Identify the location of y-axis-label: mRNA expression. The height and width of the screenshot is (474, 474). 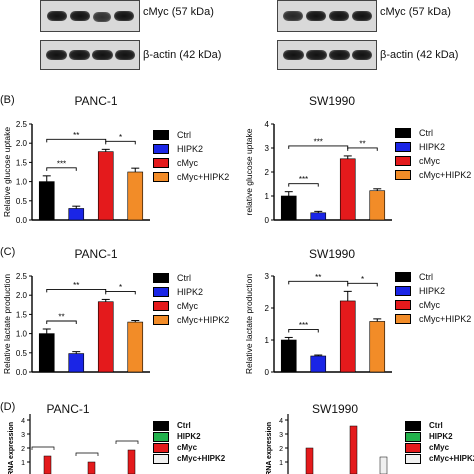
(11, 448).